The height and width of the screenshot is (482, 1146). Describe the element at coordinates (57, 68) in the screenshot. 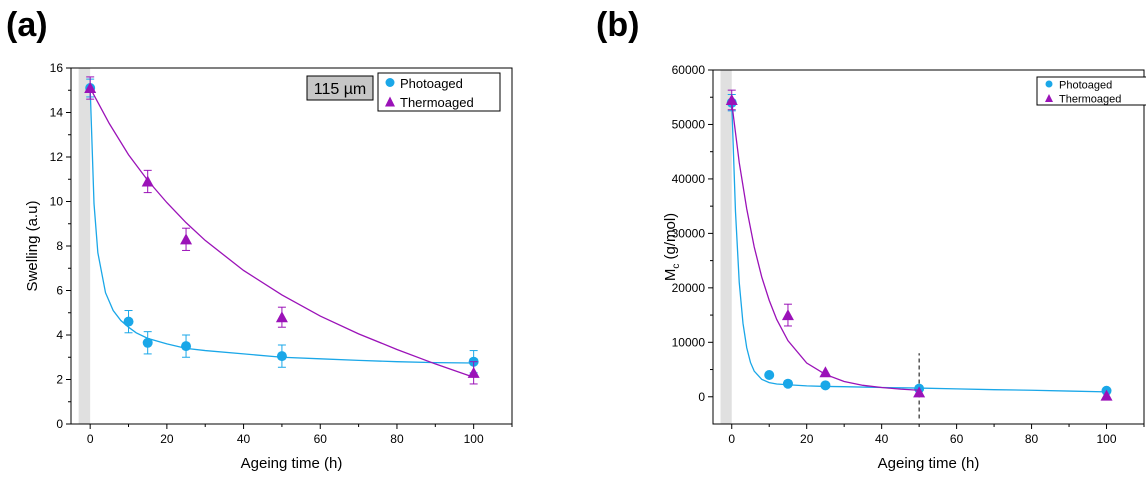

I see `y-tick-label: 16` at that location.